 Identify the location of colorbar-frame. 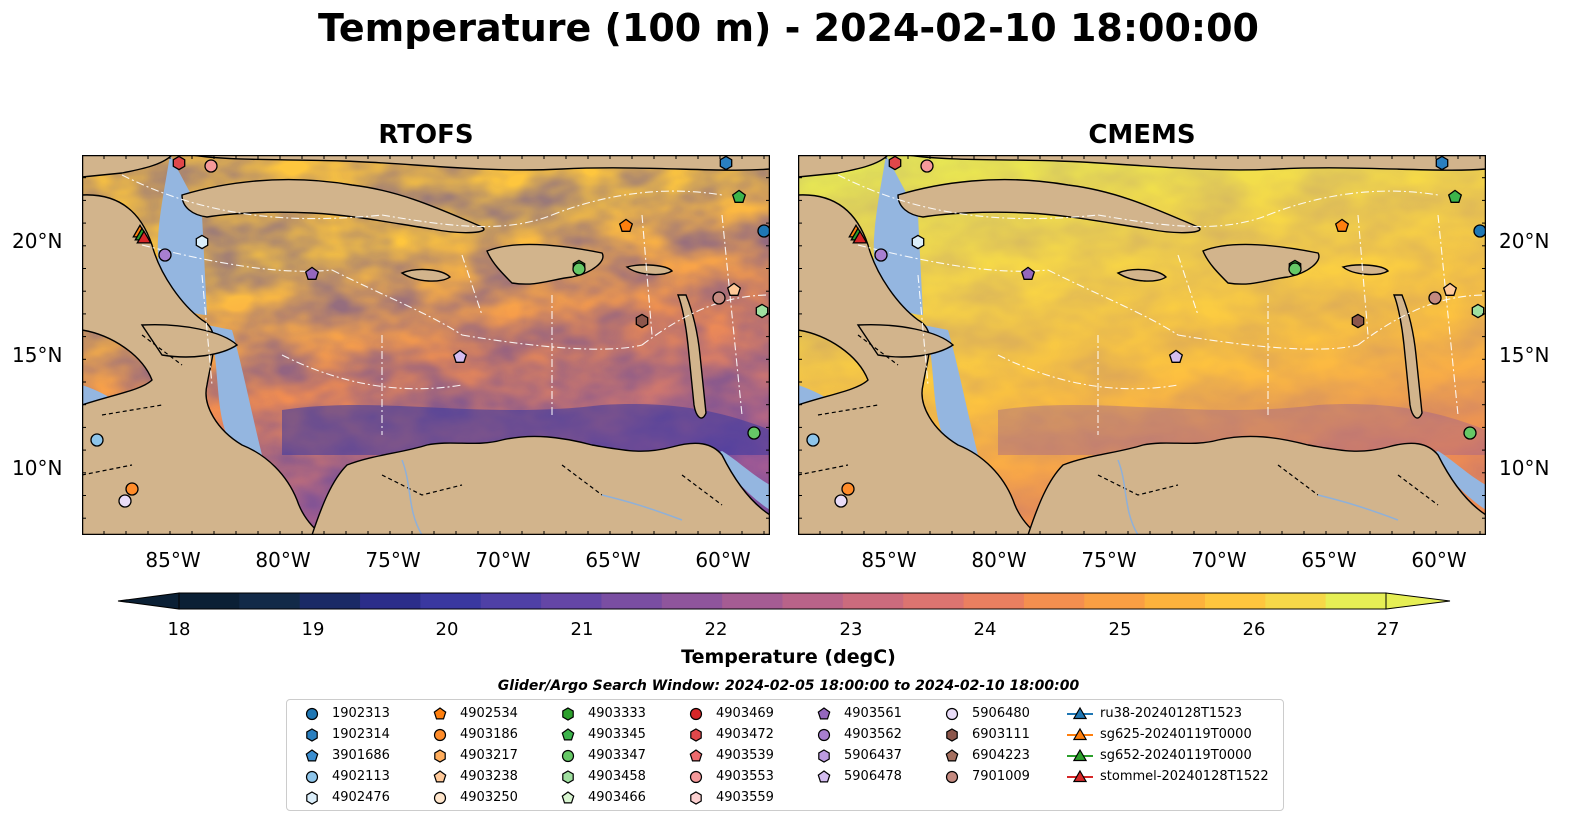
(782, 601).